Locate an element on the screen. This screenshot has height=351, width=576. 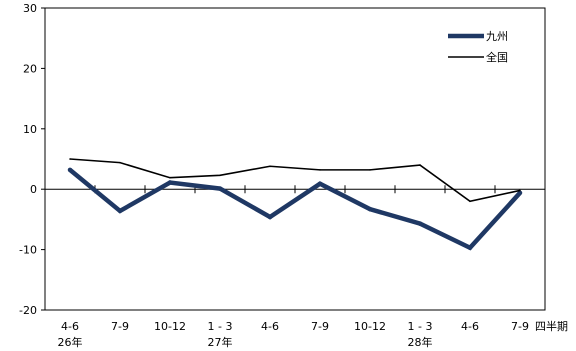
y-tick-label: -20 is located at coordinates (28, 310).